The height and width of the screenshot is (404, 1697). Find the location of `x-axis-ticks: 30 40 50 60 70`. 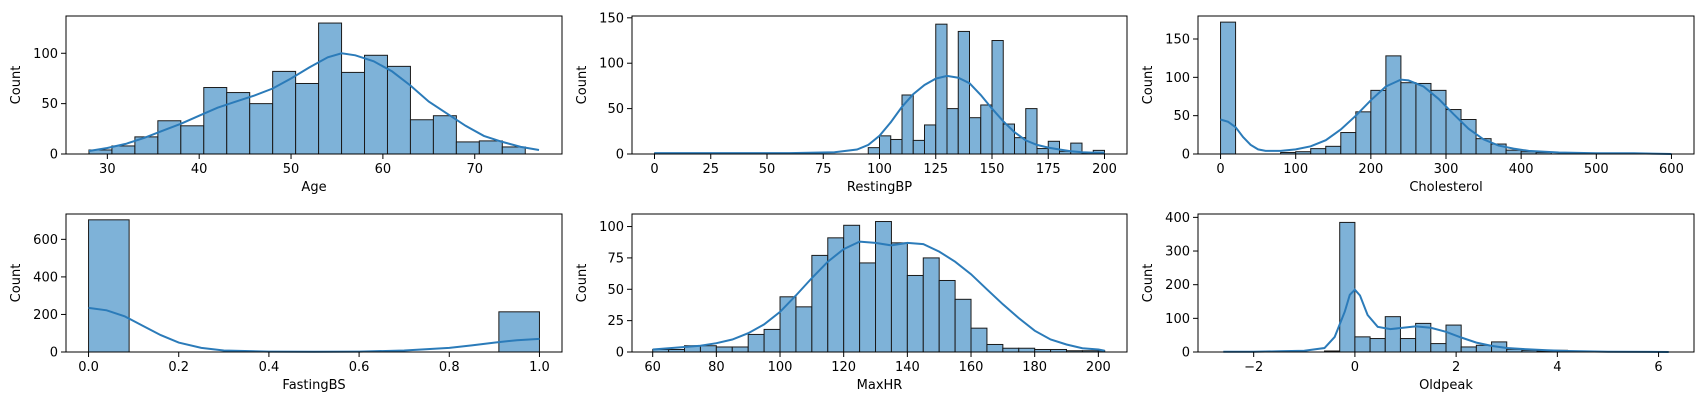

x-axis-ticks: 30 40 50 60 70 is located at coordinates (291, 165).